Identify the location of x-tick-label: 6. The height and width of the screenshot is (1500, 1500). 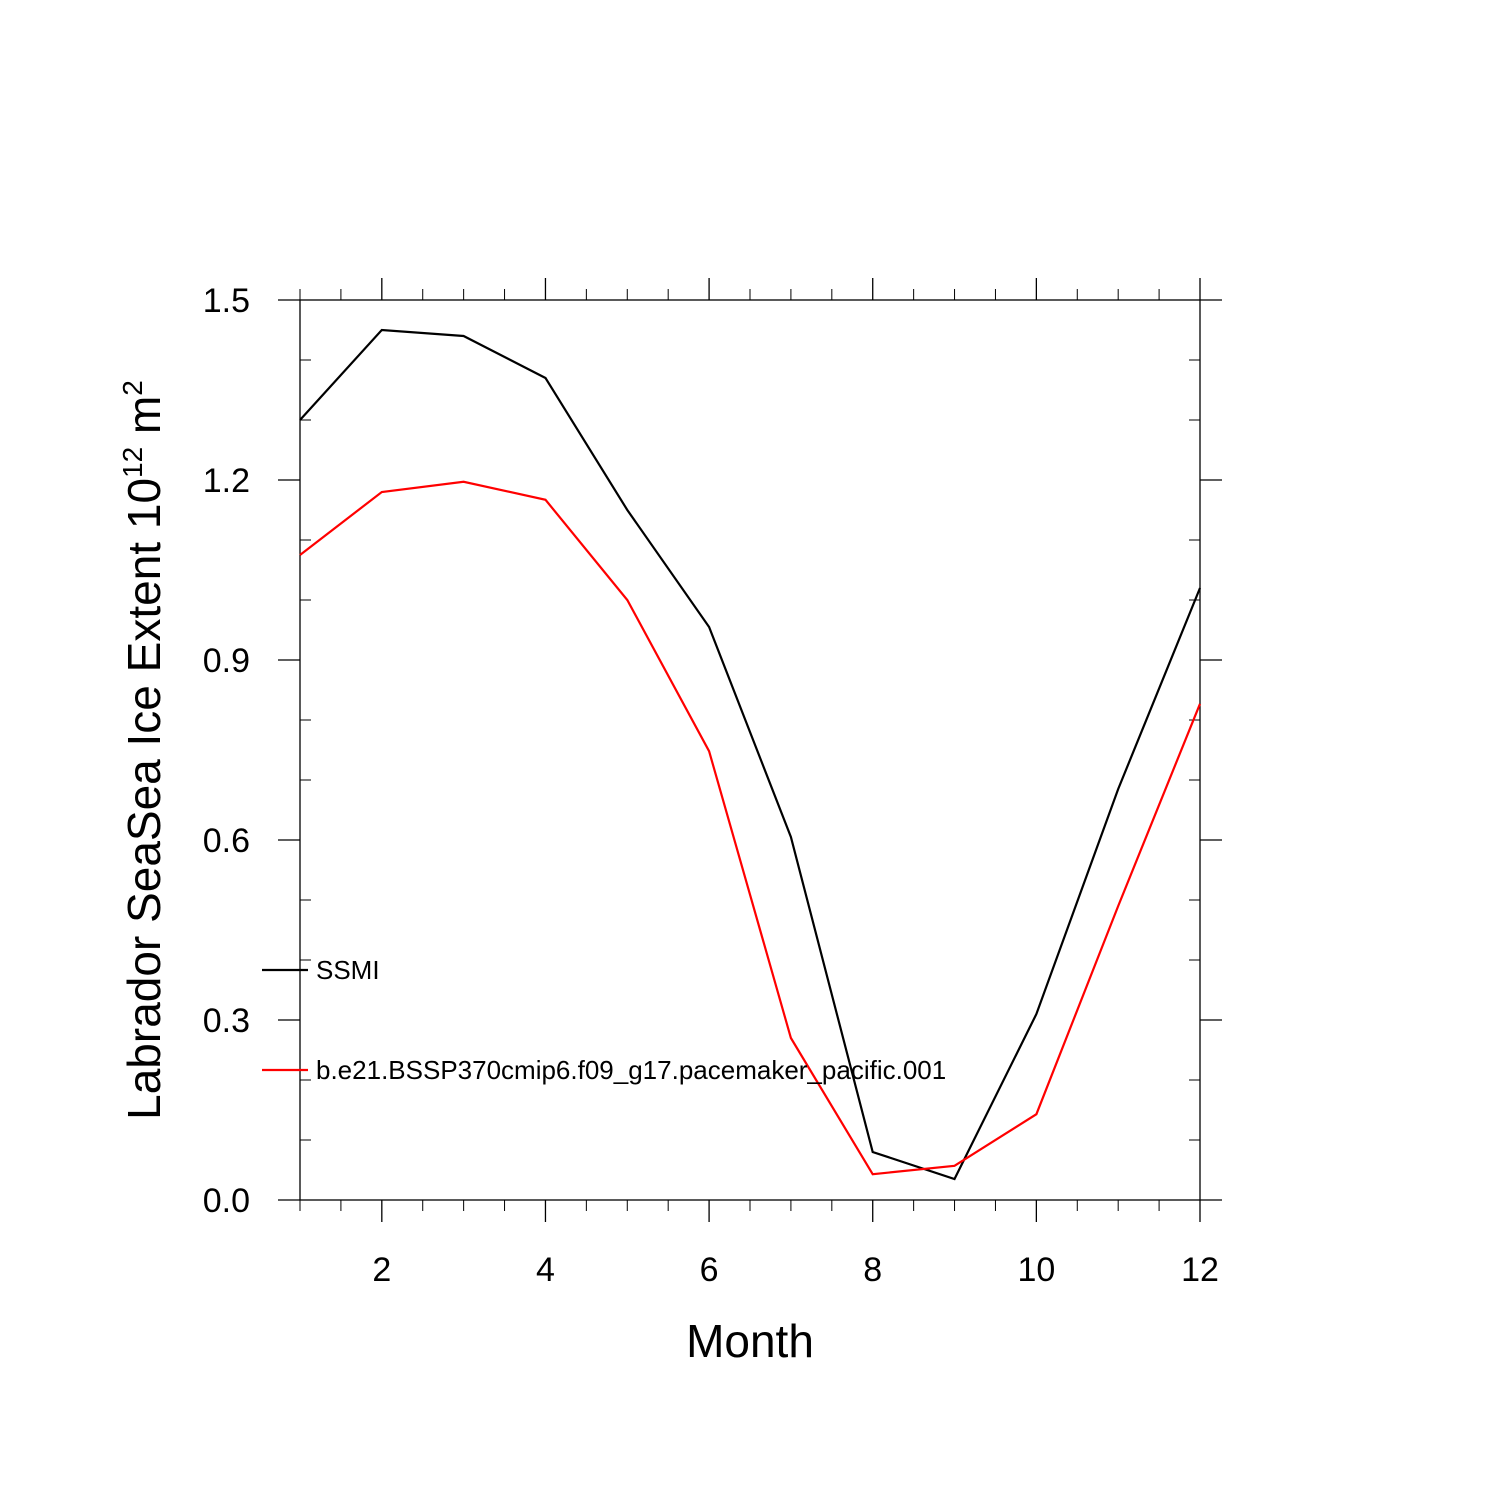
(709, 1270).